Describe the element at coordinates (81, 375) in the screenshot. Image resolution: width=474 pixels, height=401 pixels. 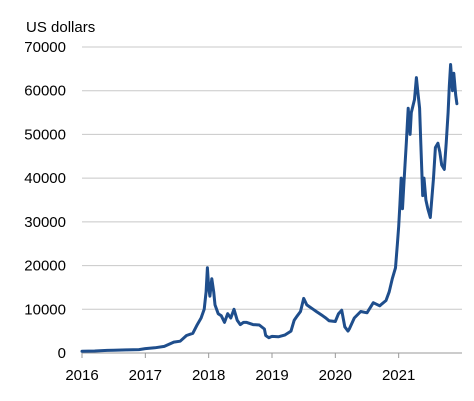
I see `x-tick-label: 2016` at that location.